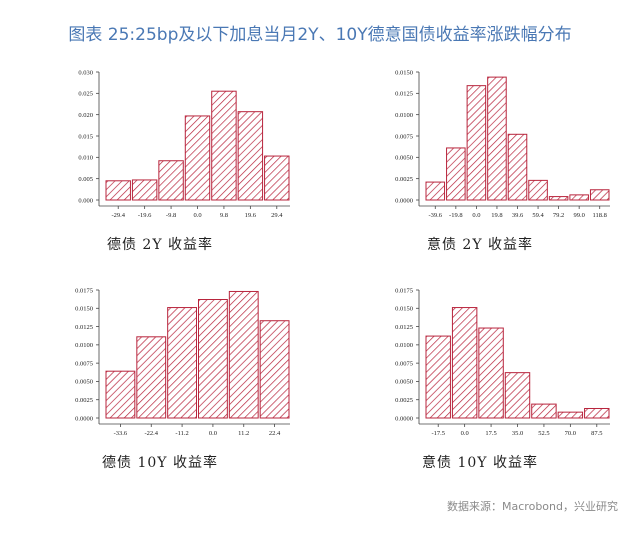 This screenshot has height=545, width=640. Describe the element at coordinates (404, 94) in the screenshot. I see `y-tick-label-it-2y: 0.0125` at that location.